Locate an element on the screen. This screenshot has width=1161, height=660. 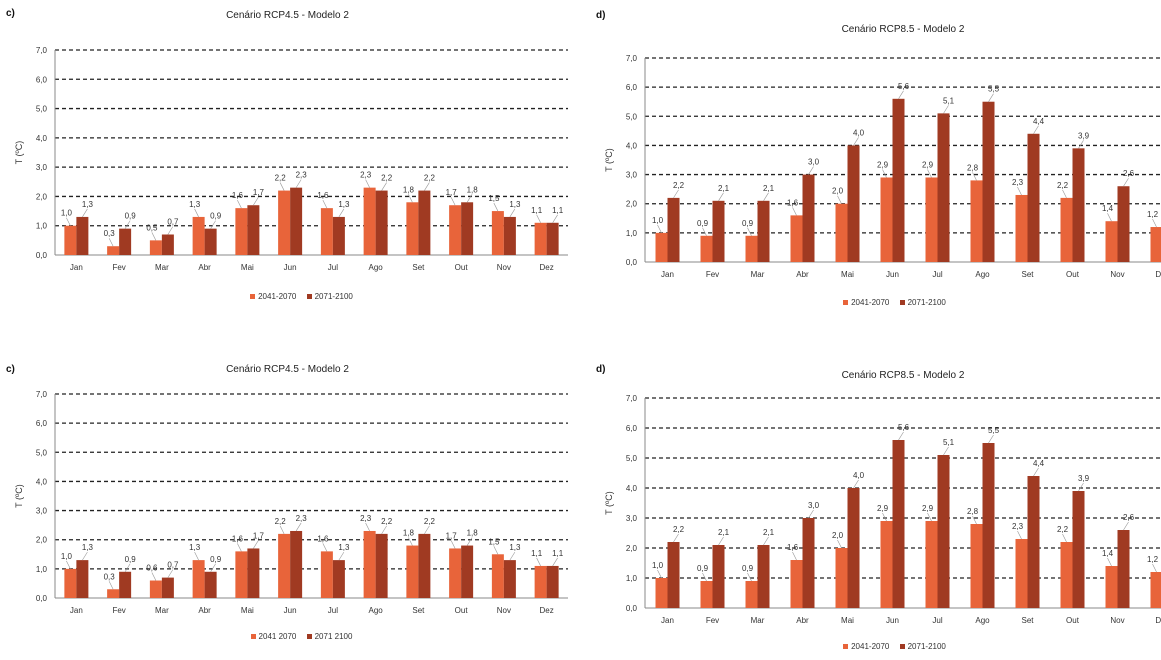
x-tick-label: Set is located at coordinates (418, 267).